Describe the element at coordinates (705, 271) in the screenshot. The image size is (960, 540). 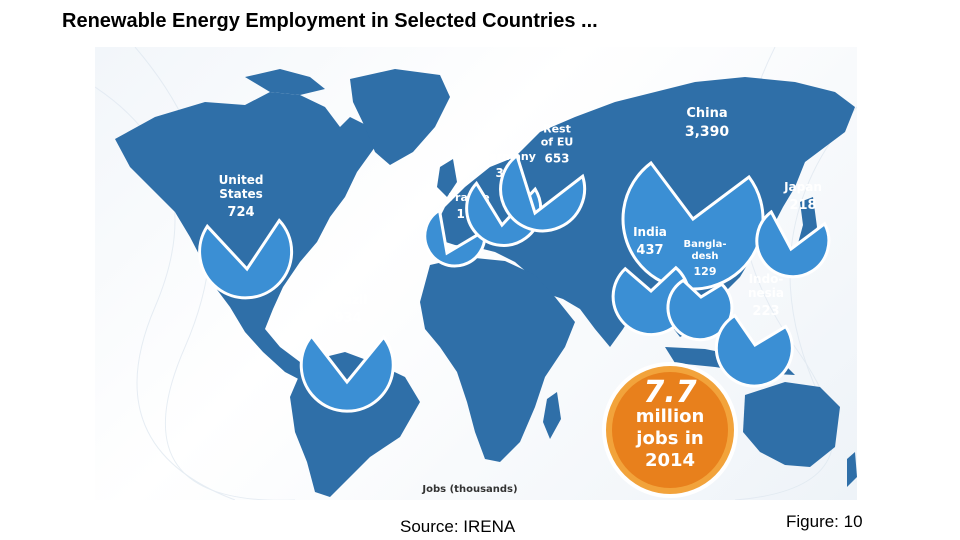
I see `pin-value-bangladesh: 129` at that location.